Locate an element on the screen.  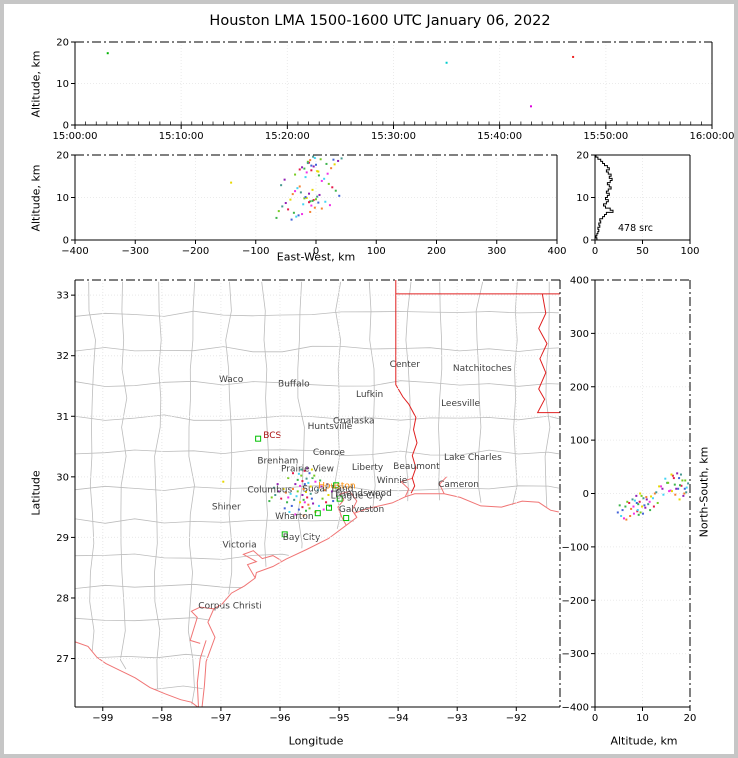
city-label: Waco is located at coordinates (231, 380).